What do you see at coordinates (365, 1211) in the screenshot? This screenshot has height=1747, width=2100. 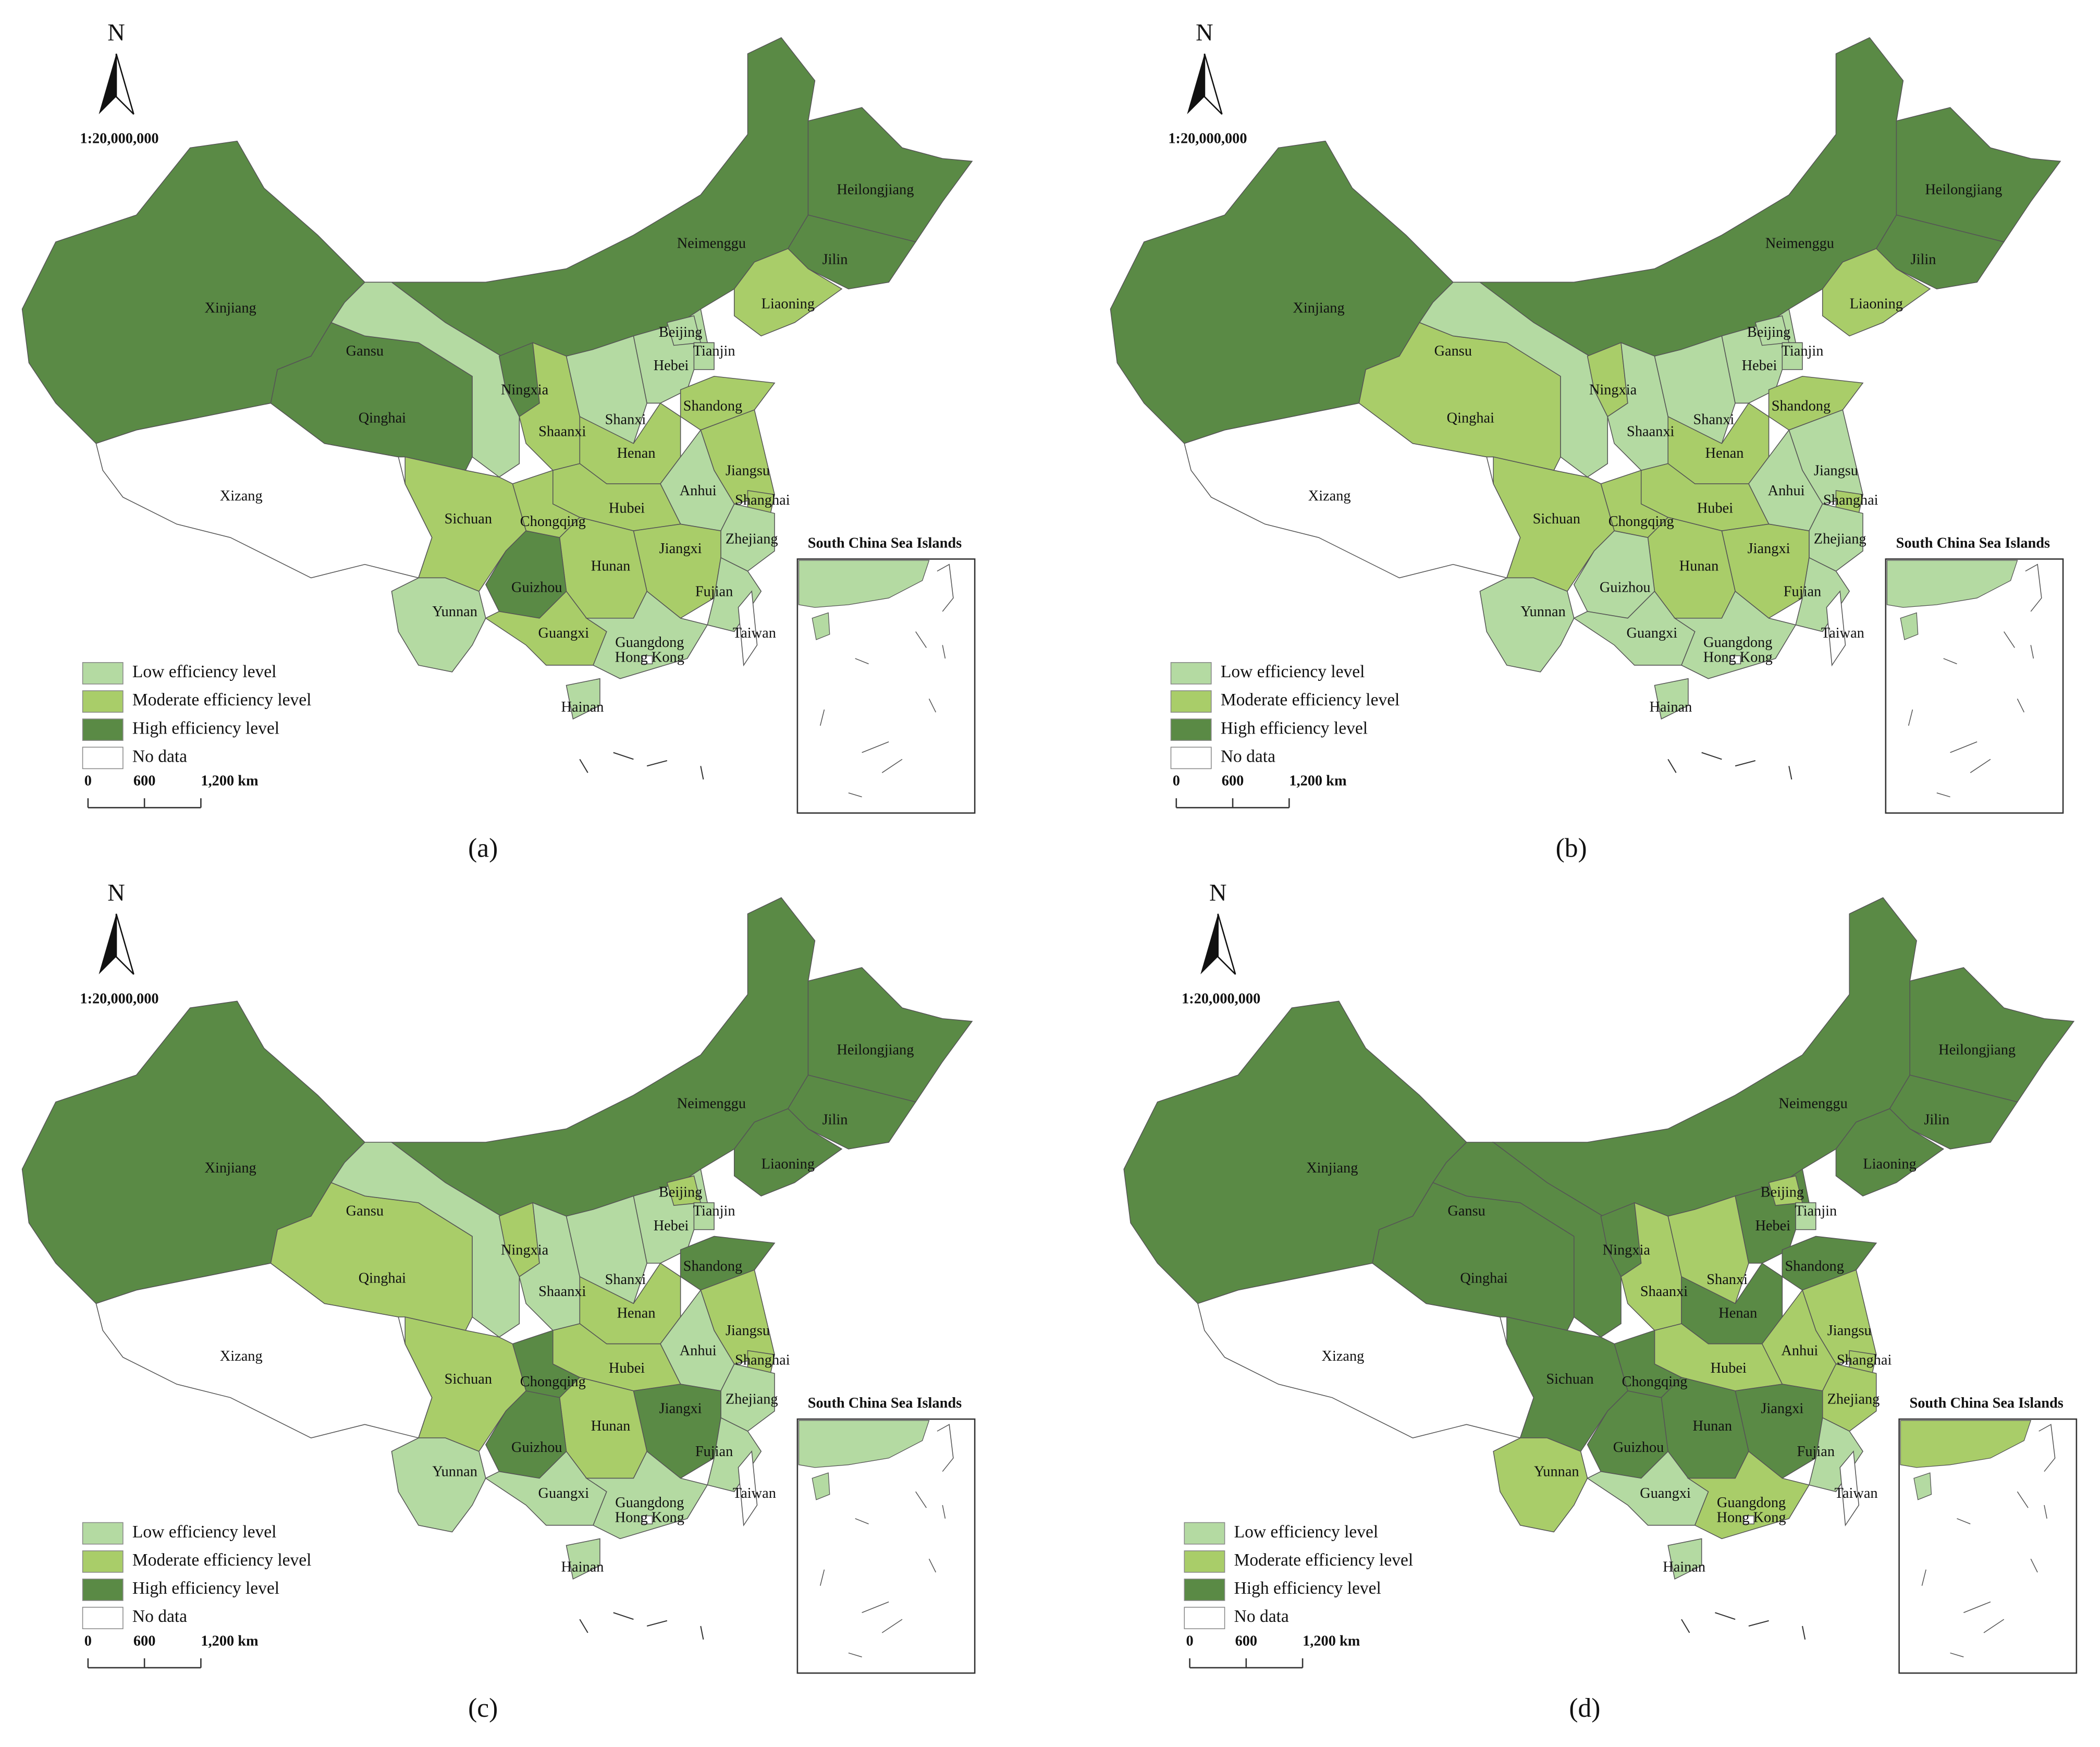 I see `province-label: Gansu` at bounding box center [365, 1211].